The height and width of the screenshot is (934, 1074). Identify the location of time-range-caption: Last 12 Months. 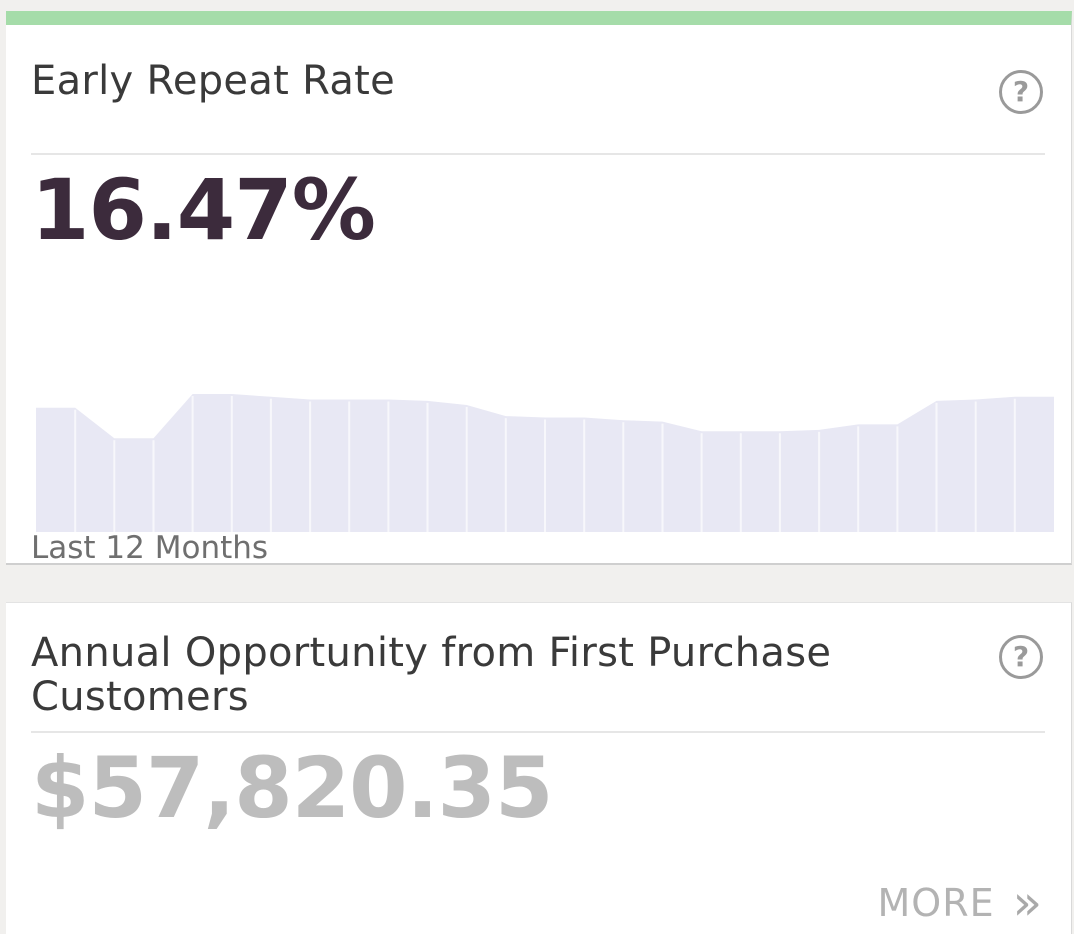
(150, 548).